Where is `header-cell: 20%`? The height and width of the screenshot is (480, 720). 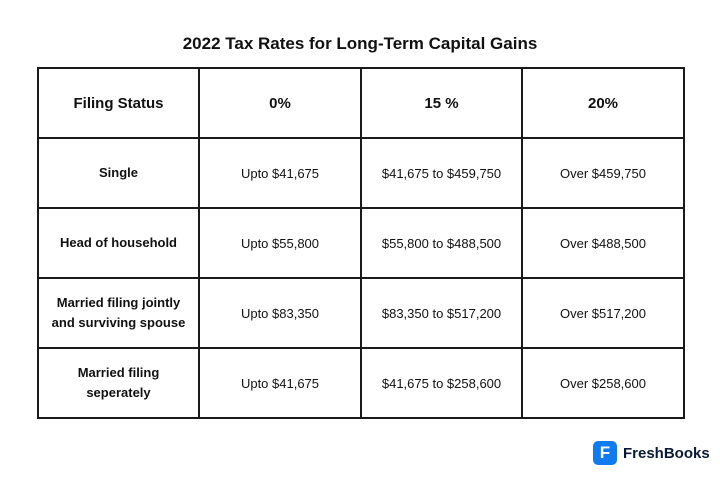
header-cell: 20% is located at coordinates (603, 103).